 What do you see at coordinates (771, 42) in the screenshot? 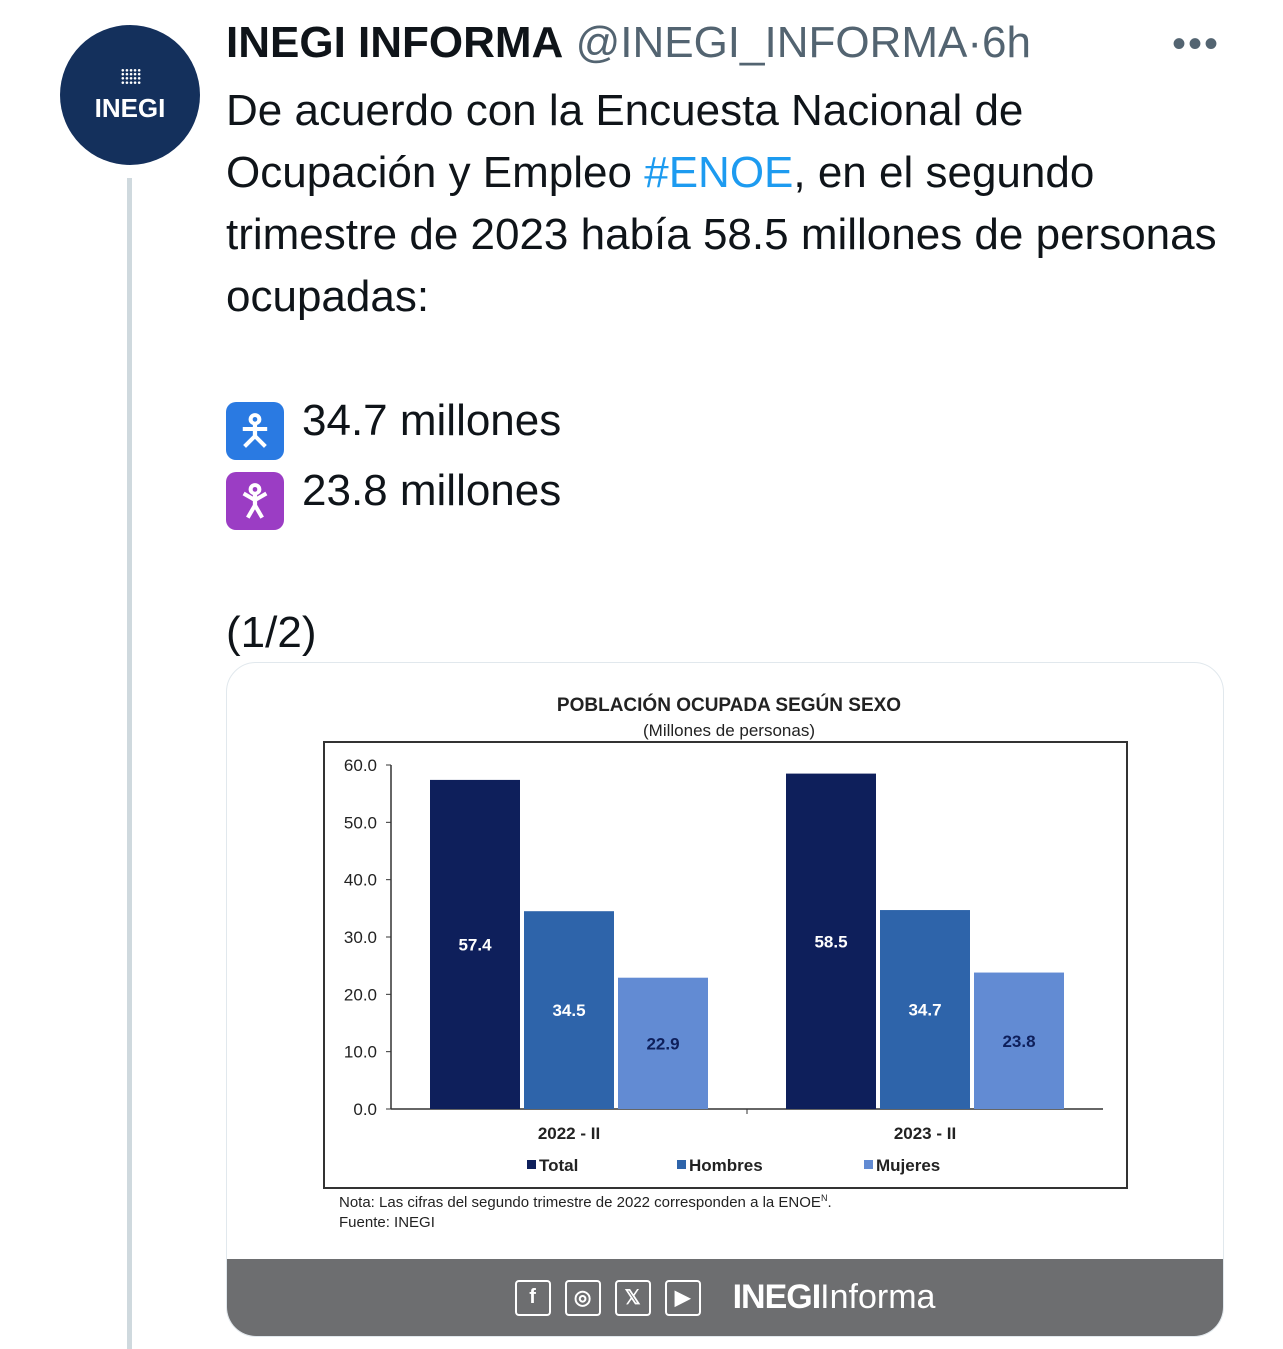
I see `author-handle: @INEGI_INFORMA` at bounding box center [771, 42].